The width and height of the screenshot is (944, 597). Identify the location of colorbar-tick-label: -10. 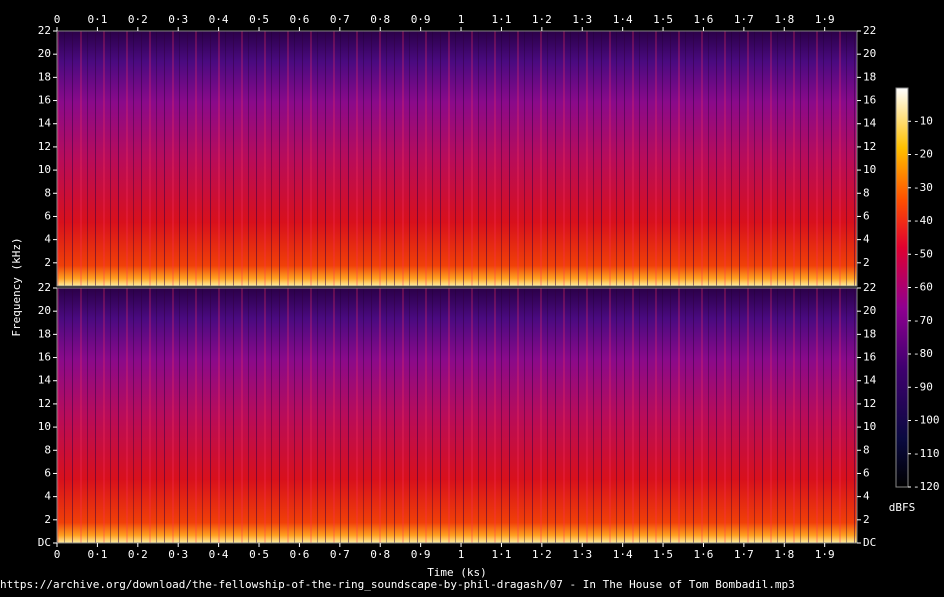
(923, 120).